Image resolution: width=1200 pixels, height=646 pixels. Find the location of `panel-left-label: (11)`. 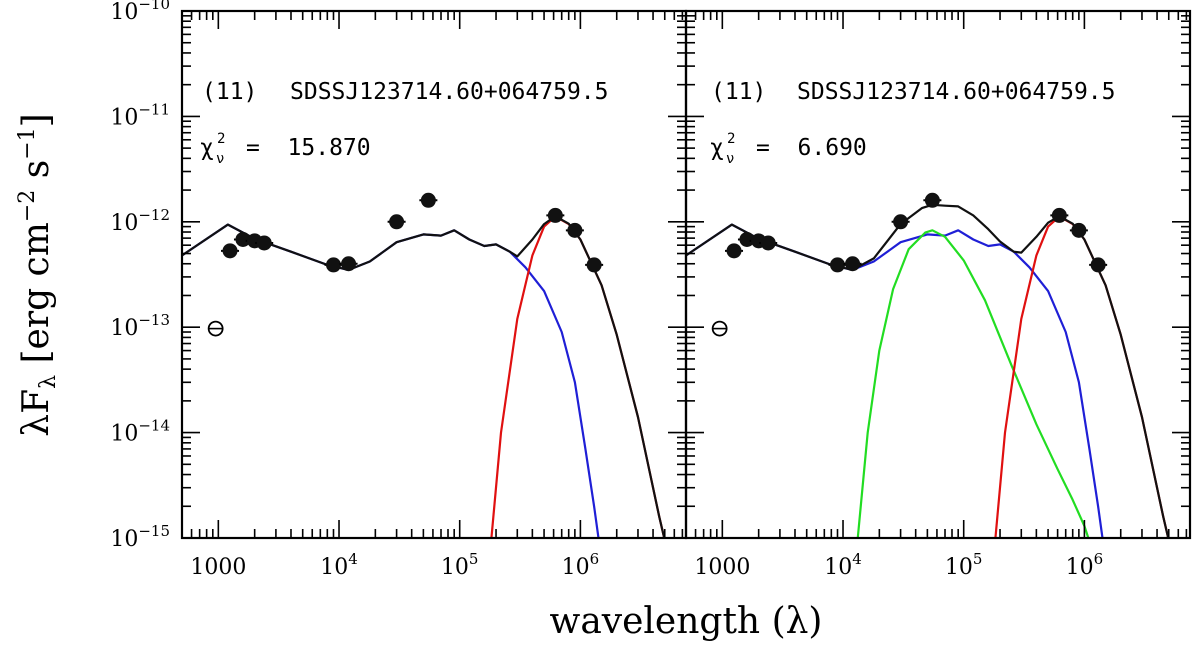

panel-left-label: (11) is located at coordinates (229, 92).